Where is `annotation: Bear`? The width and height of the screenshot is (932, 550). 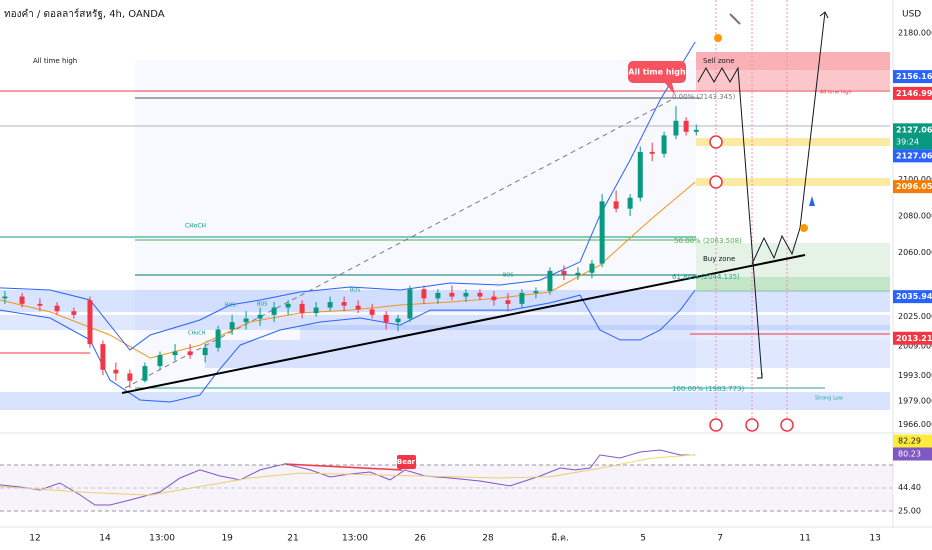 annotation: Bear is located at coordinates (406, 462).